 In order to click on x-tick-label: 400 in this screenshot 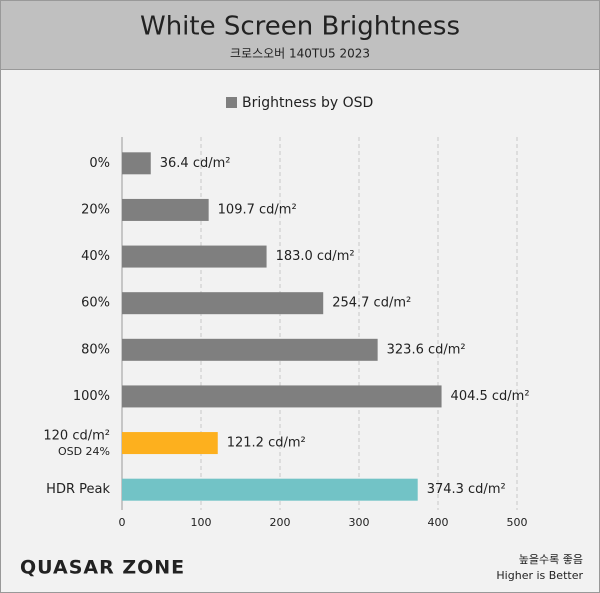, I will do `click(438, 522)`.